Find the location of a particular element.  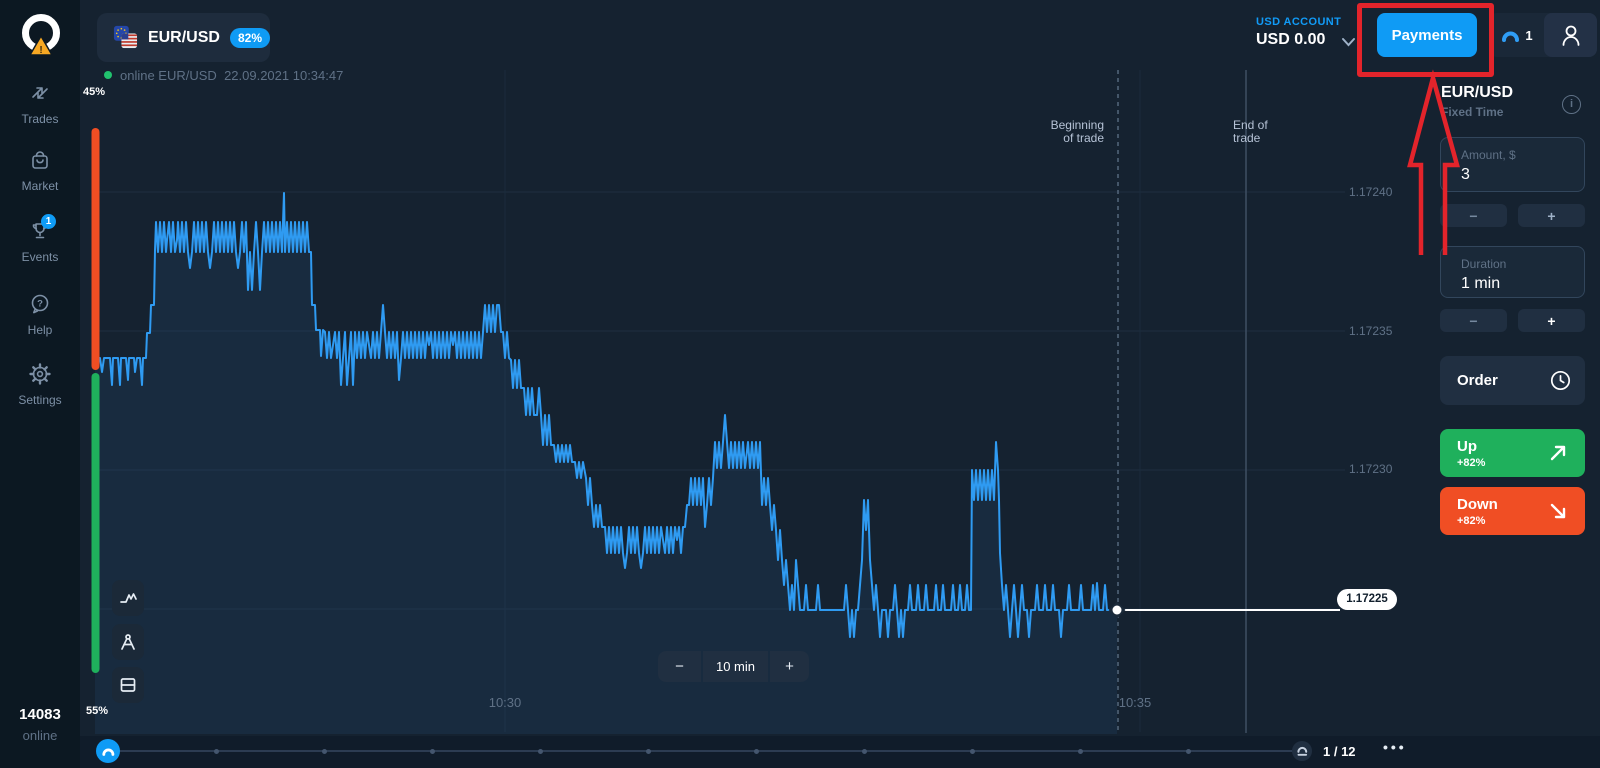

timeframe-control: − 10 min + is located at coordinates (733, 666).